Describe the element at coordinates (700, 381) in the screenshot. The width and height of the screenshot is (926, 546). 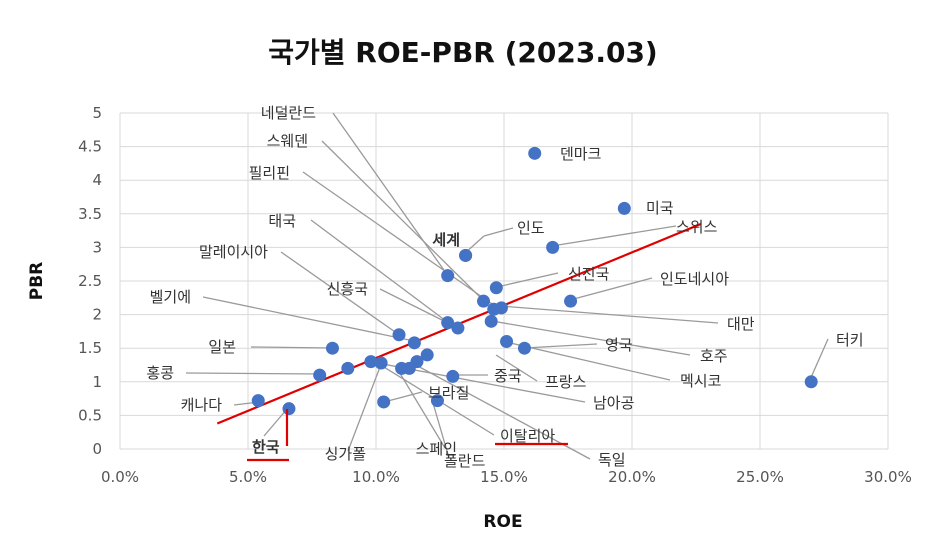
I see `point-label: 멕시코` at that location.